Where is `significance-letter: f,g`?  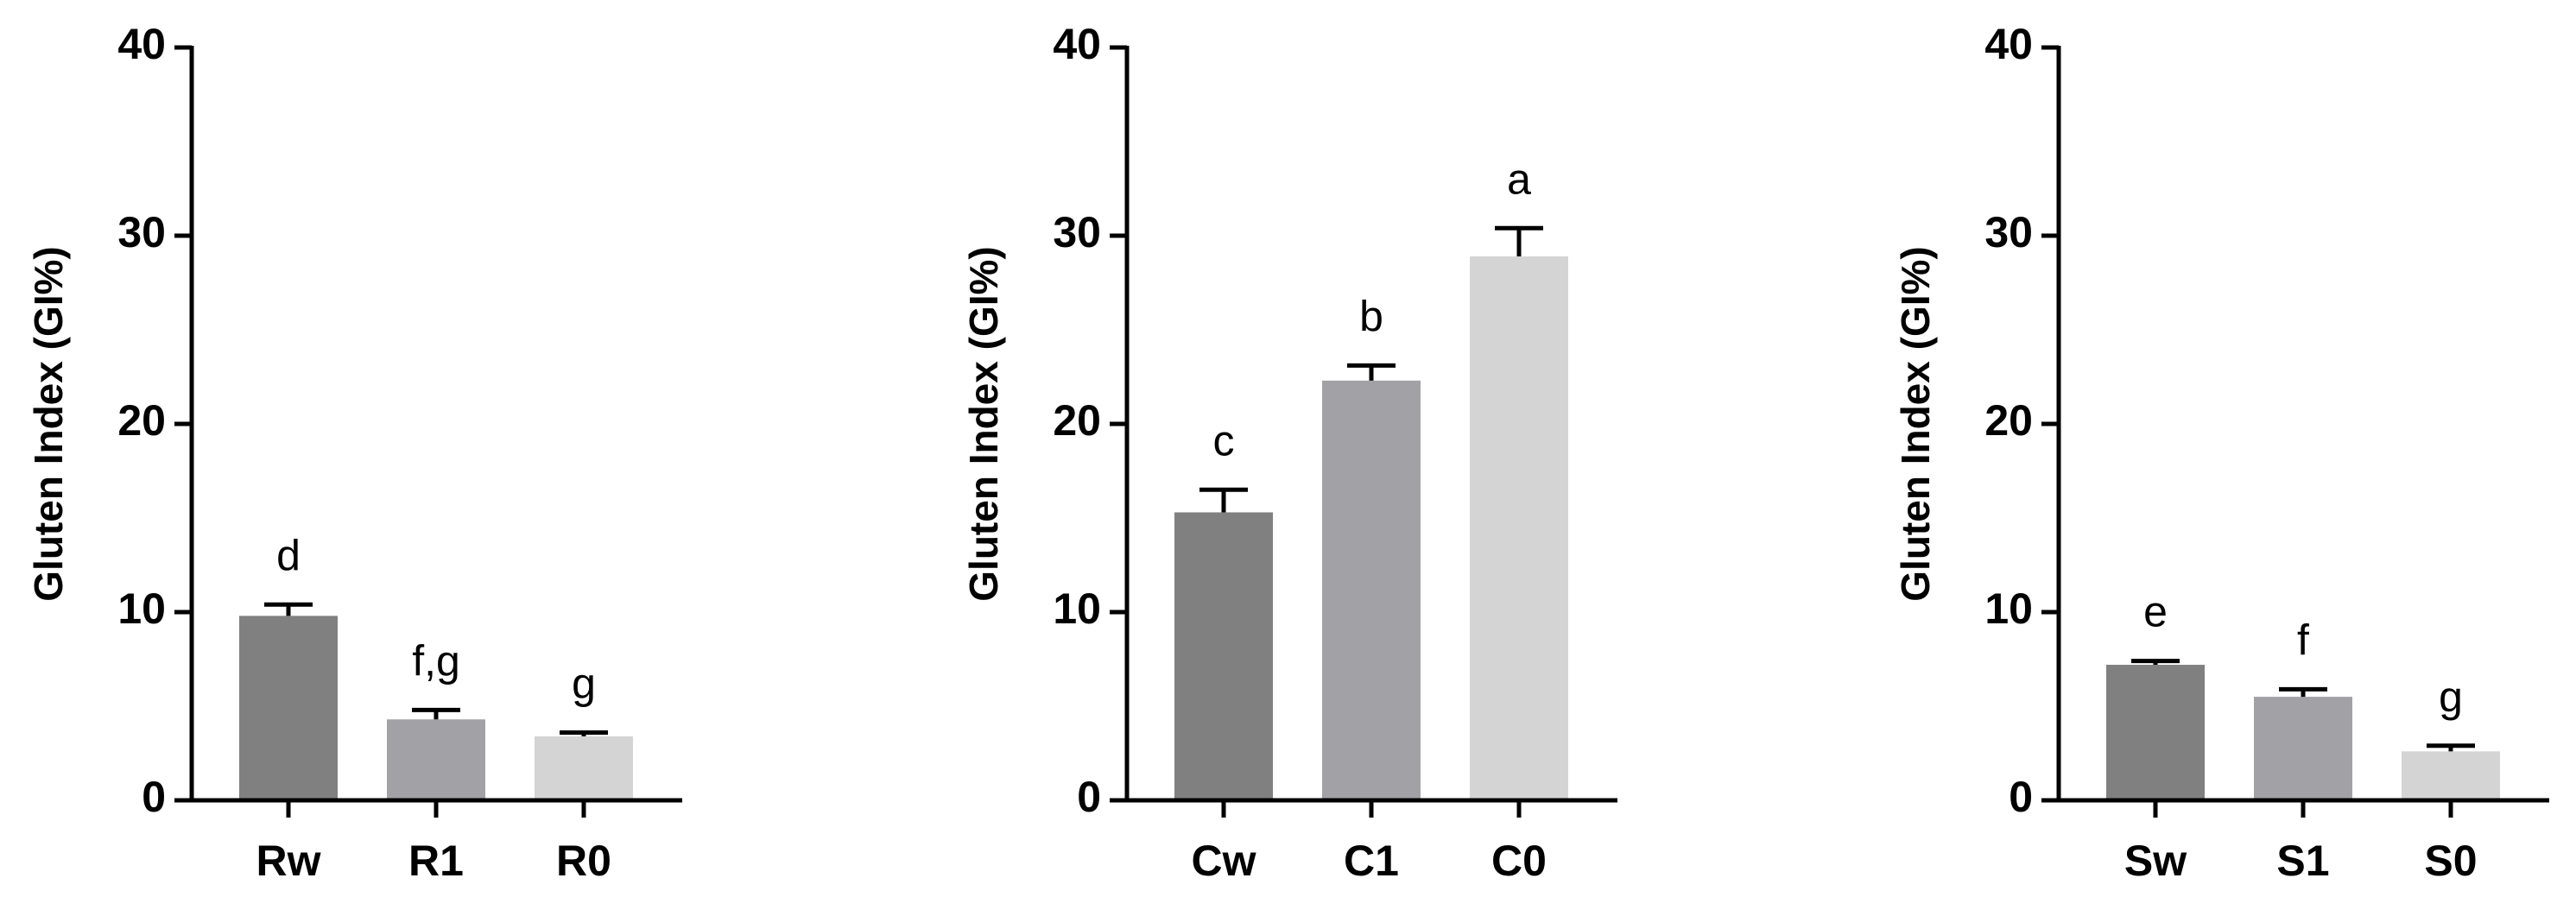
significance-letter: f,g is located at coordinates (436, 660).